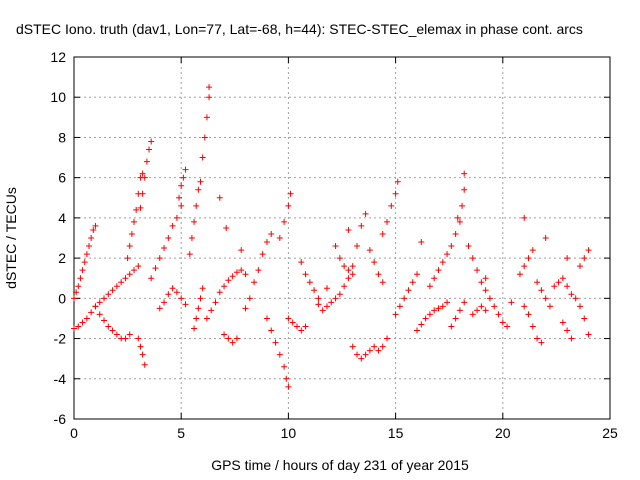 This screenshot has height=480, width=640. Describe the element at coordinates (60, 339) in the screenshot. I see `y-tick-label: -2` at that location.